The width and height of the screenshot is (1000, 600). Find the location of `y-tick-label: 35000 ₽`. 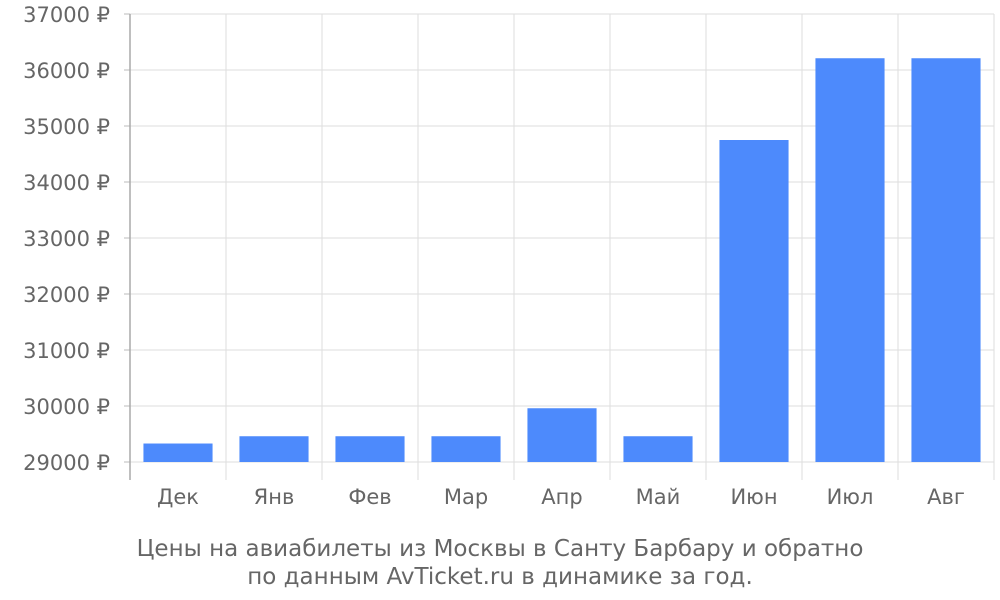

y-tick-label: 35000 ₽ is located at coordinates (66, 127).